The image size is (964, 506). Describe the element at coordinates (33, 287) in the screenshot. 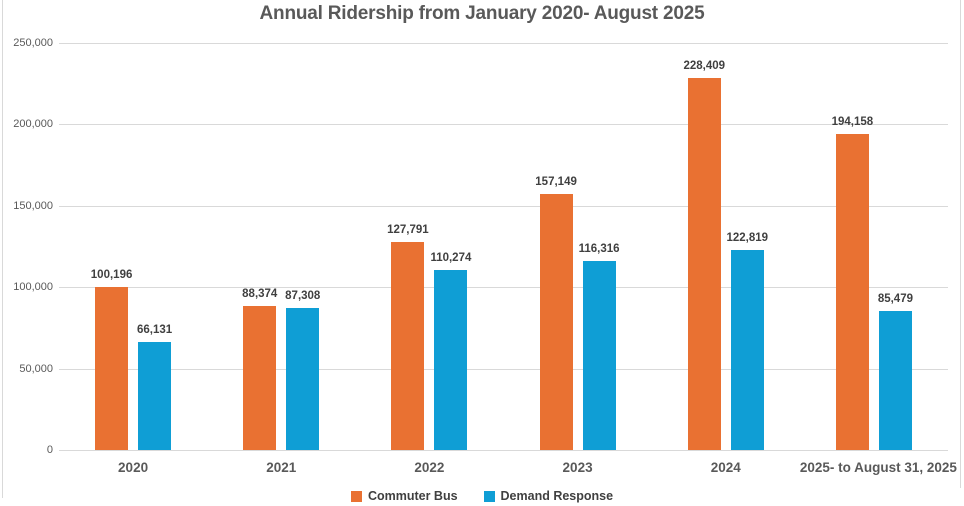

I see `y-axis-tick-label: 100,000` at that location.